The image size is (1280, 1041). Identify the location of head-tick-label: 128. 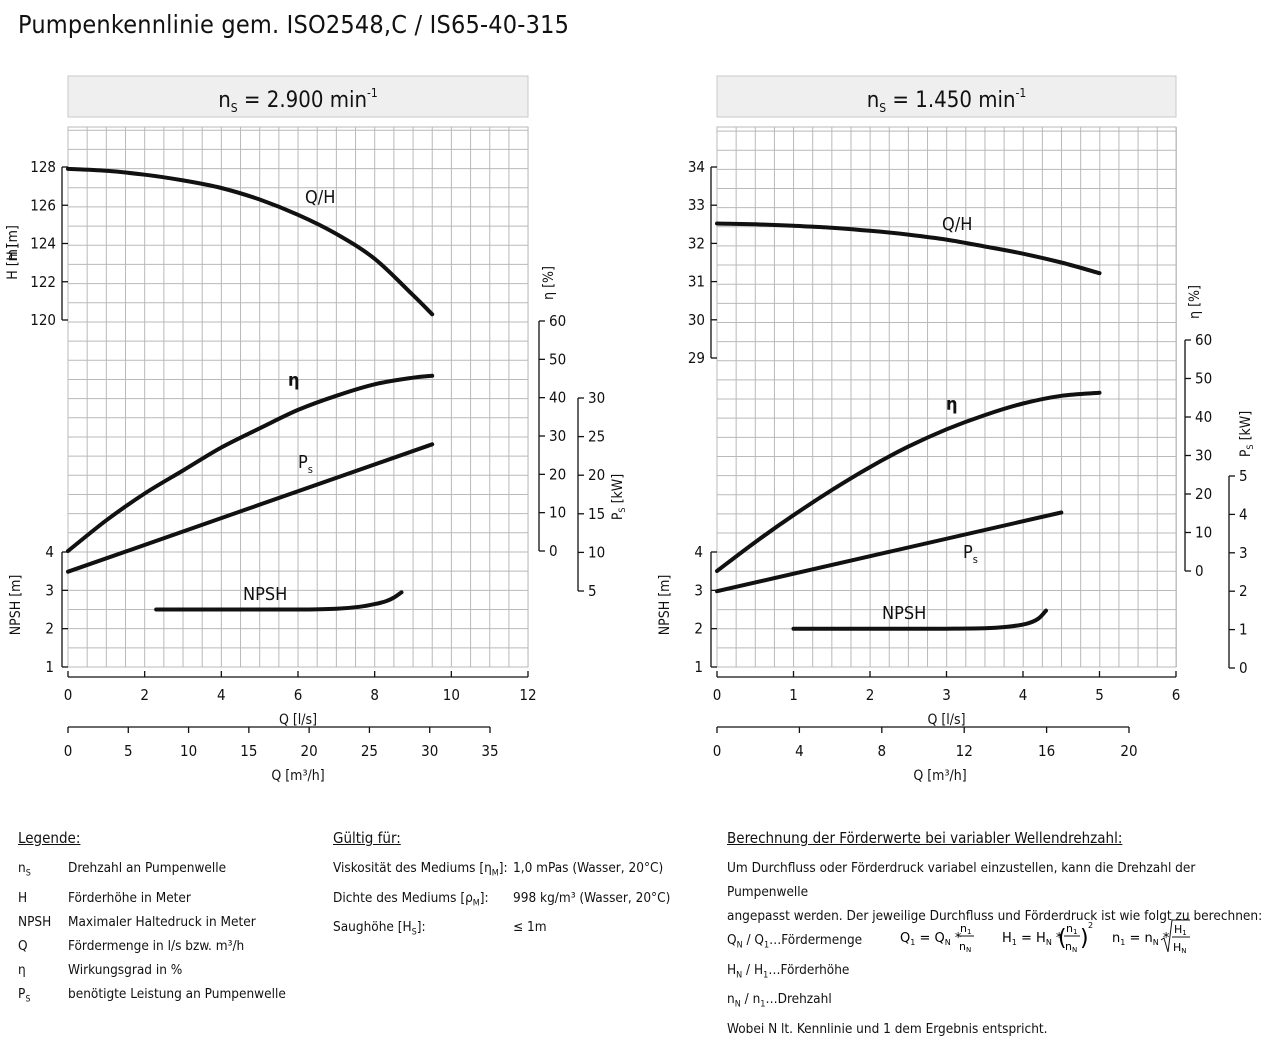
(43, 167).